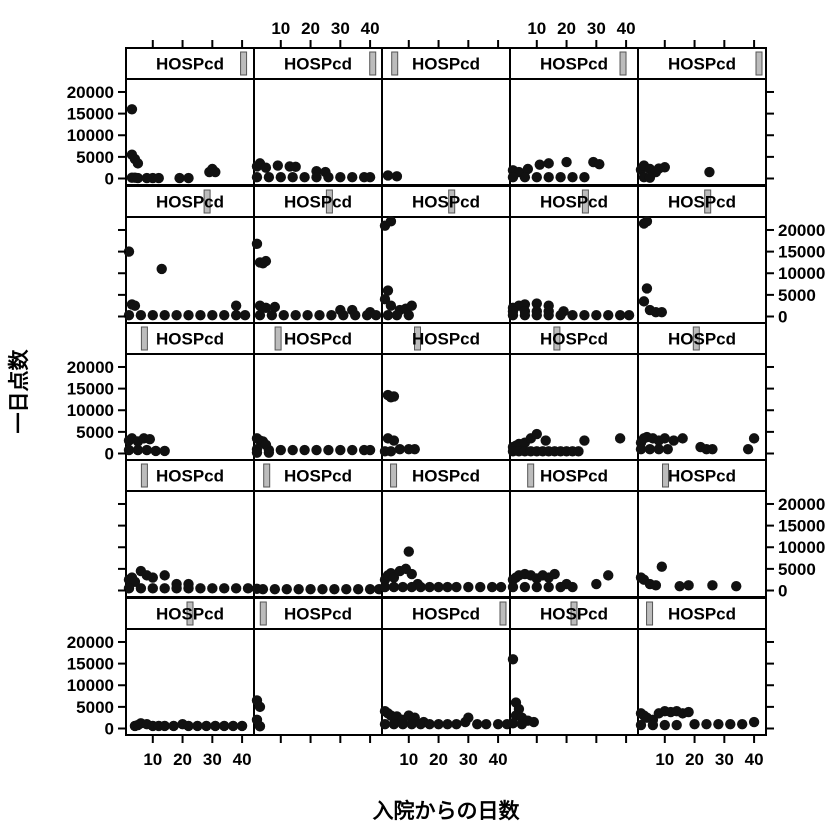 This screenshot has height=825, width=839. I want to click on x-axis-title: 入院からの日数, so click(447, 811).